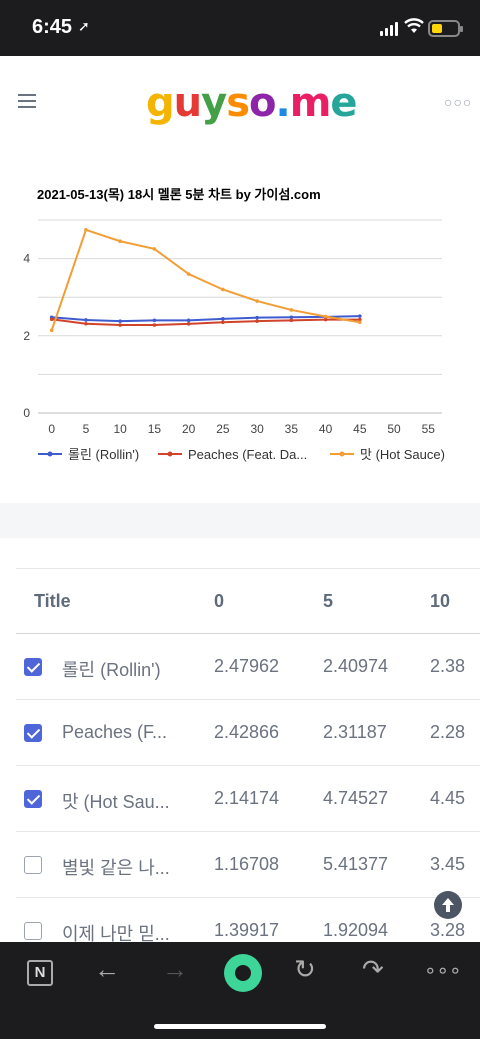  I want to click on table-row: 맛 (Hot Sau... 2.14174 4.74527 4.45, so click(248, 799).